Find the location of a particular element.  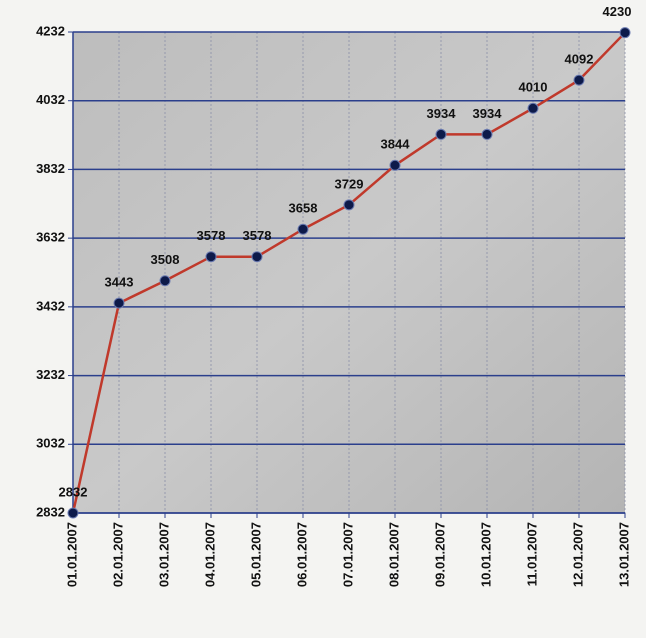

y-tick-label: 4232 is located at coordinates (50, 30).